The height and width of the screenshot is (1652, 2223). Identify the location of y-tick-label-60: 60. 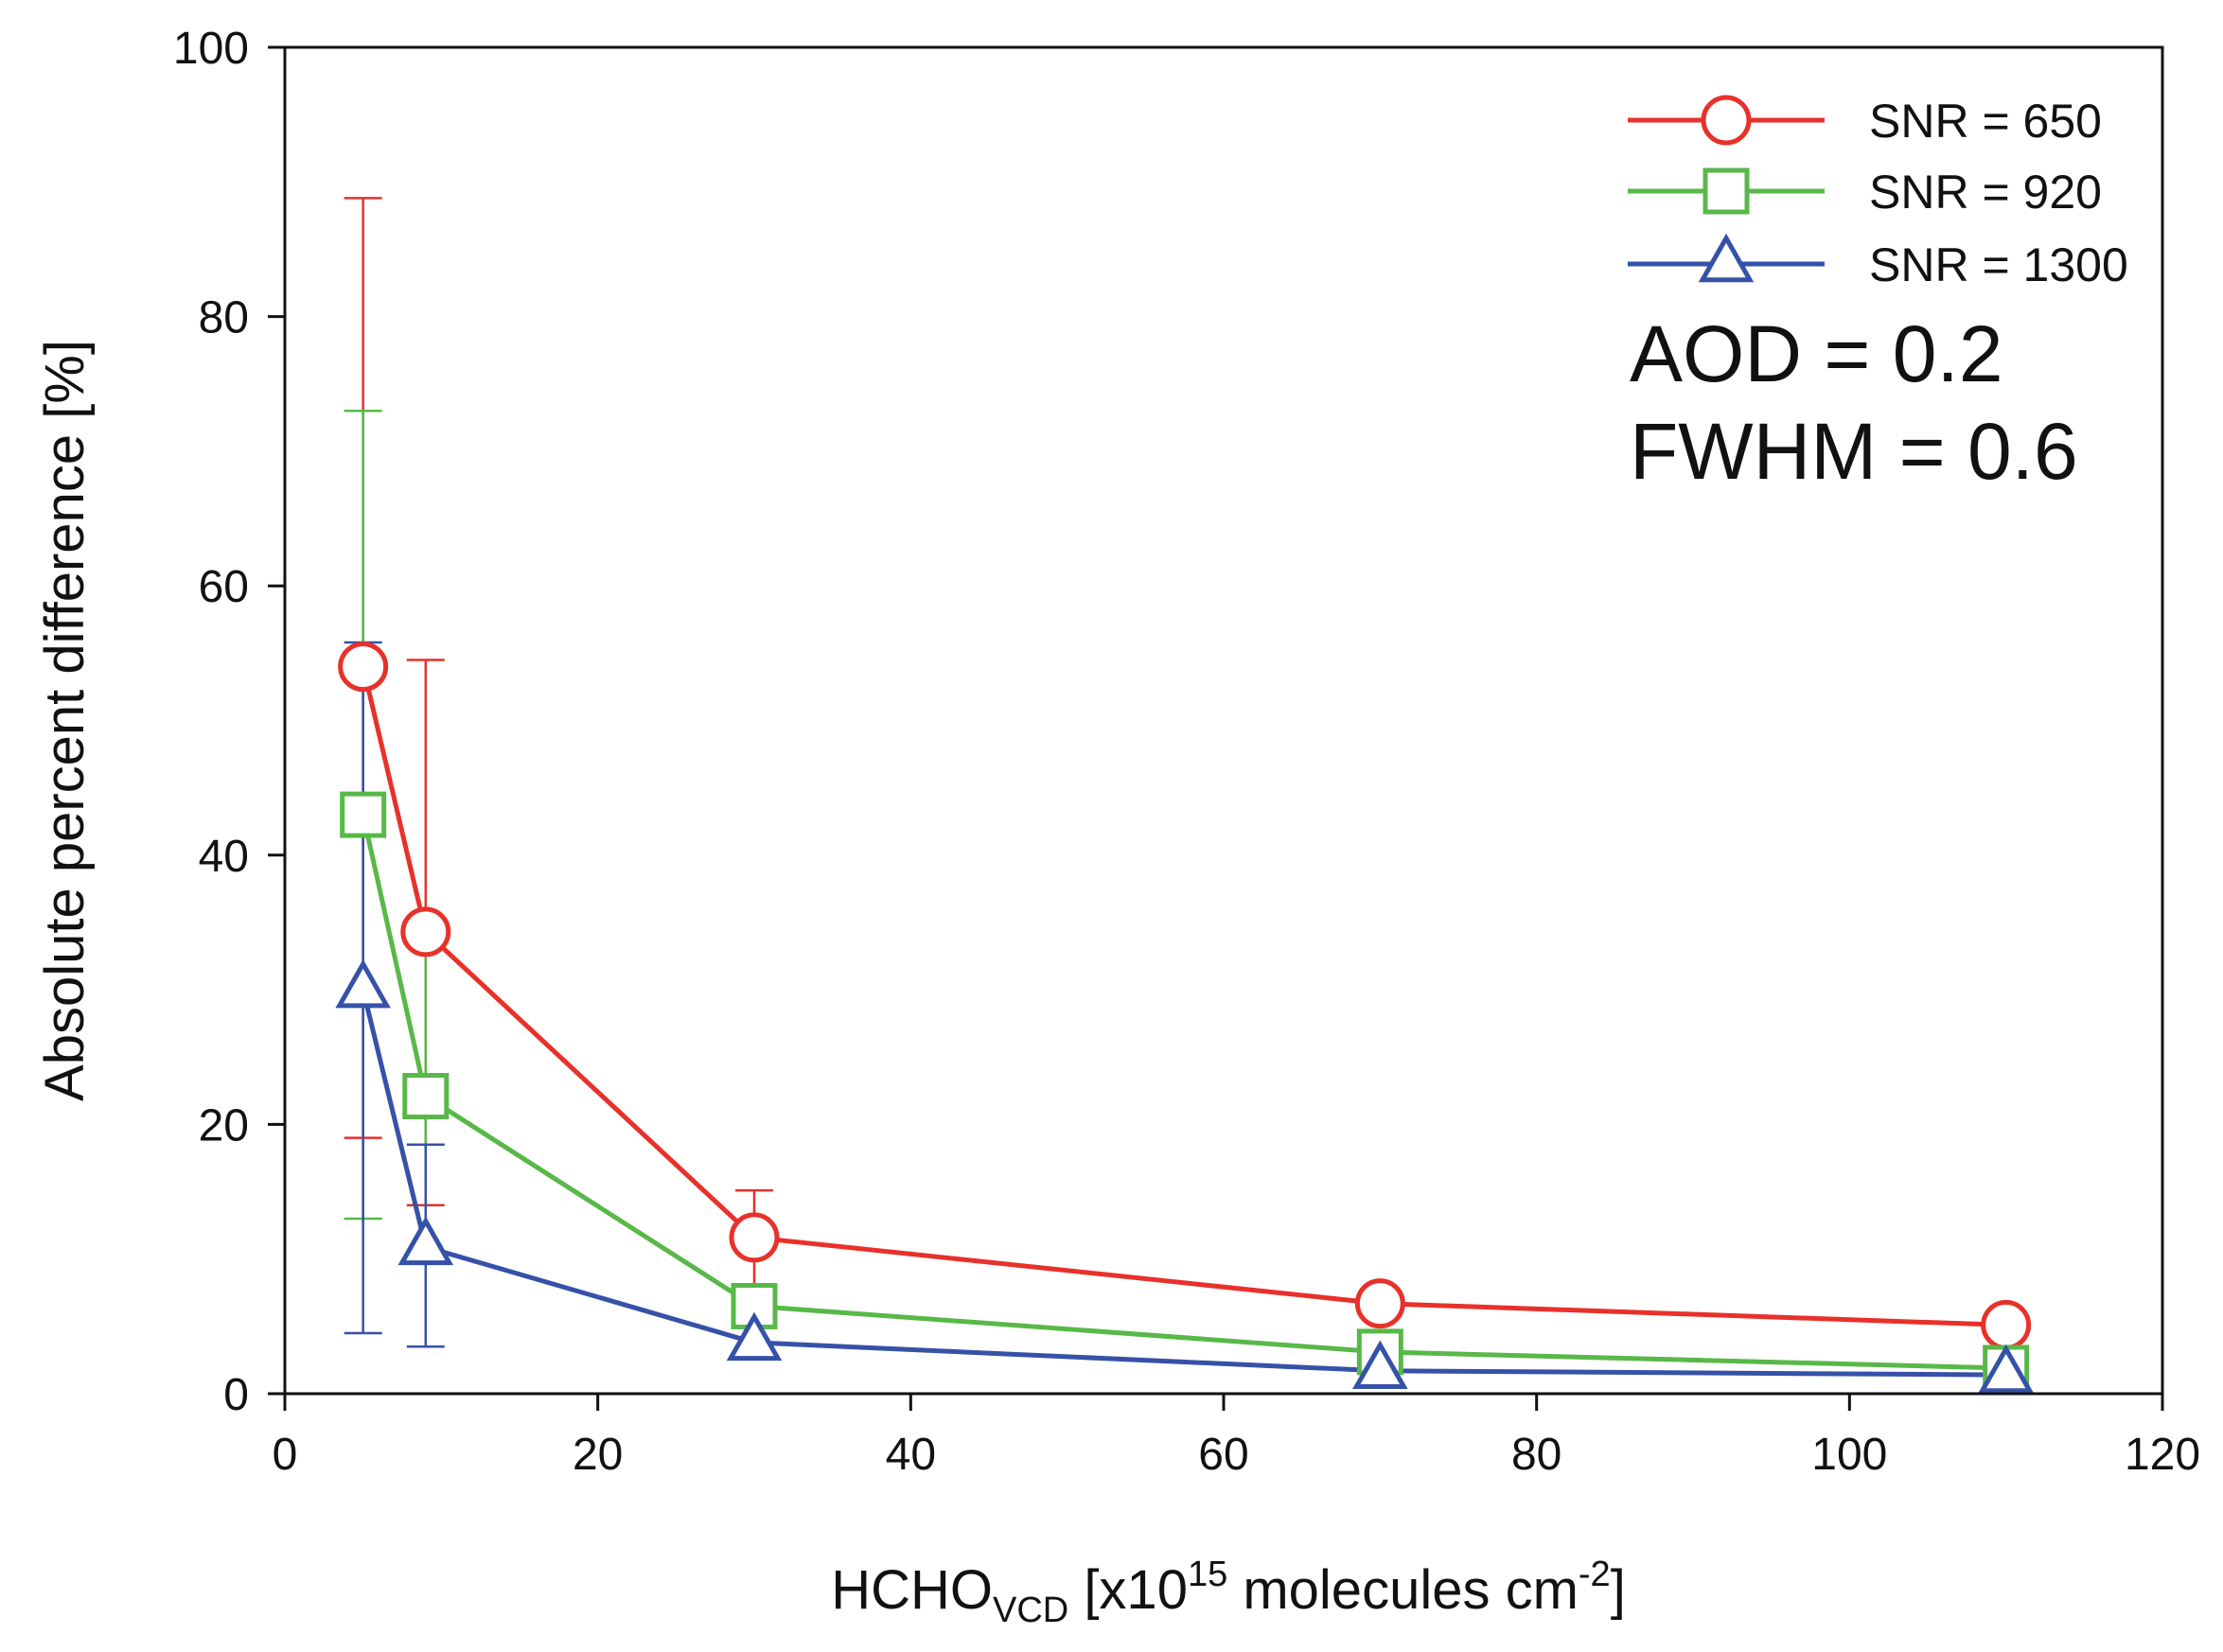
(224, 587).